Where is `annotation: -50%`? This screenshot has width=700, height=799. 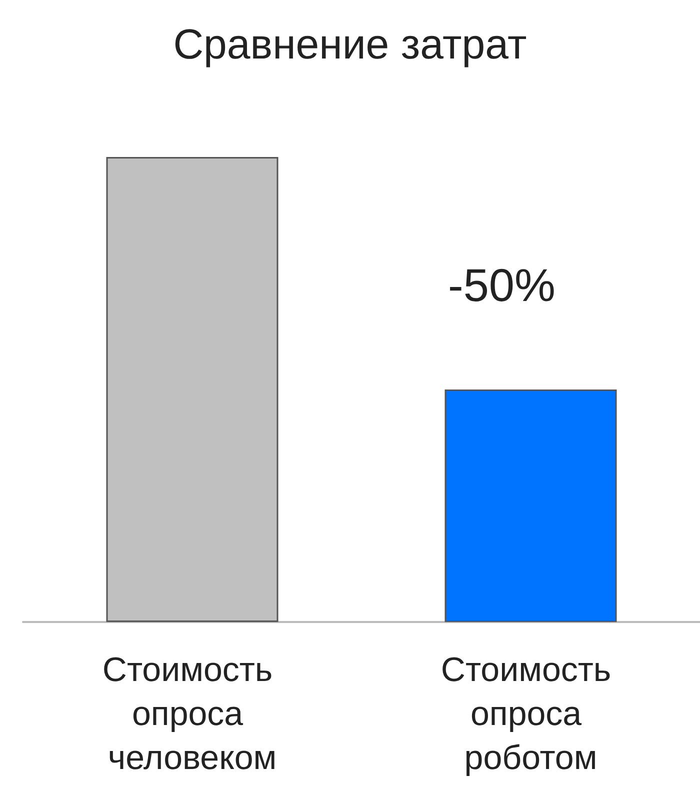
annotation: -50% is located at coordinates (502, 285).